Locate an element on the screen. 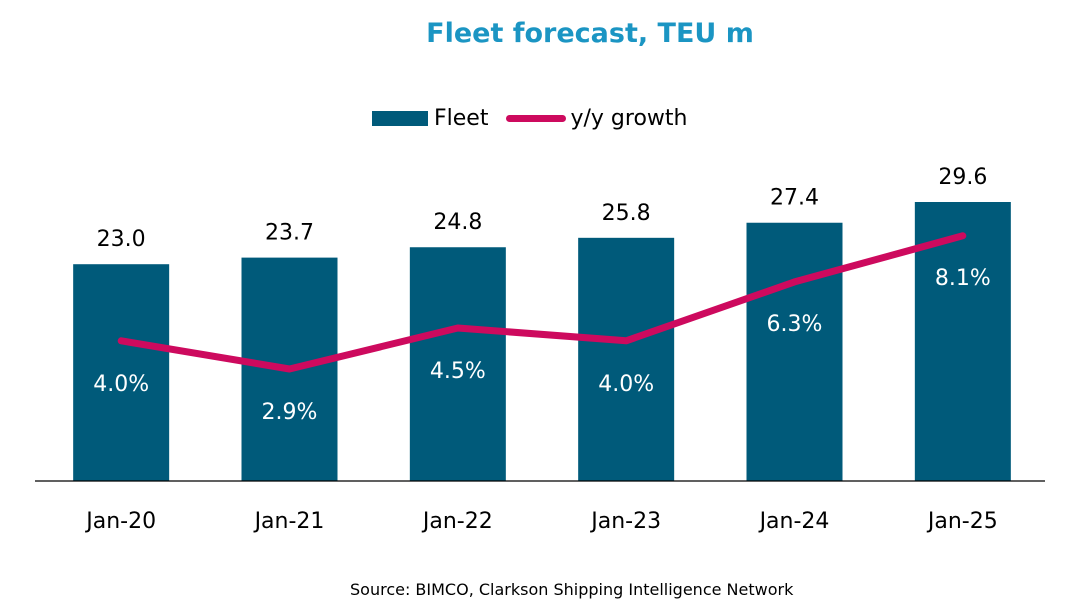  growth-value-label: 6.3% is located at coordinates (795, 324).